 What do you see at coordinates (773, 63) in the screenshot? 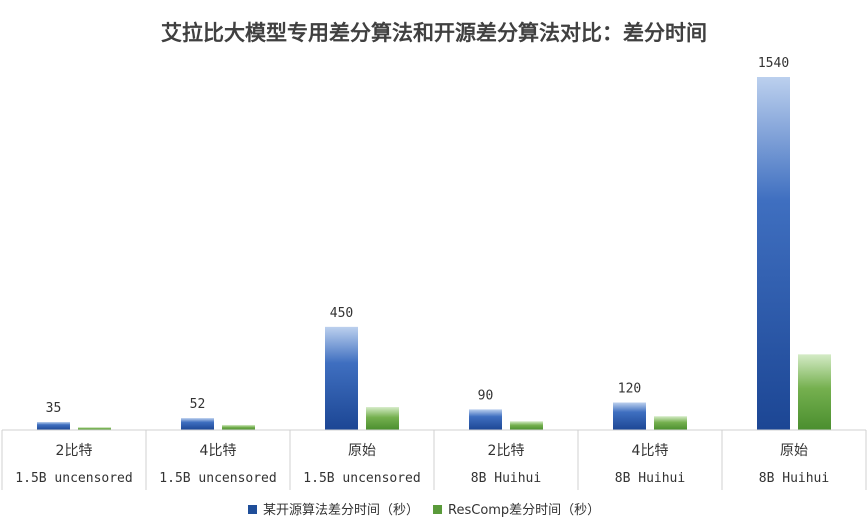
I see `data-label: 1540` at bounding box center [773, 63].